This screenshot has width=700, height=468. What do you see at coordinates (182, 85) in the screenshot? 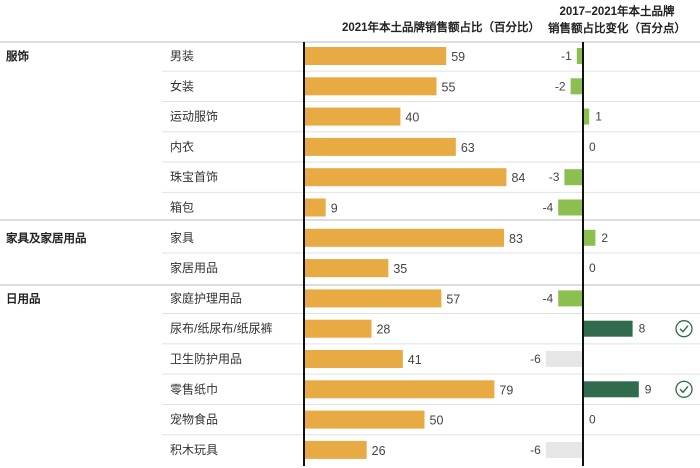
I see `row-label: 女装` at bounding box center [182, 85].